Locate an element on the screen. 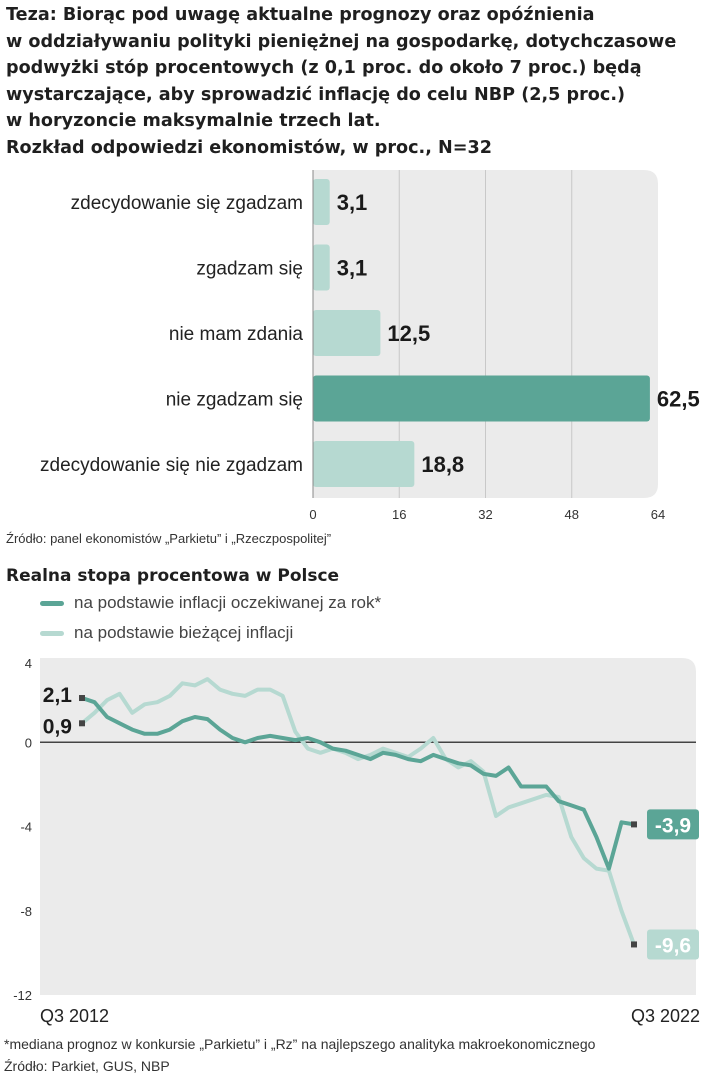  series-end-label: -9,6 is located at coordinates (673, 945).